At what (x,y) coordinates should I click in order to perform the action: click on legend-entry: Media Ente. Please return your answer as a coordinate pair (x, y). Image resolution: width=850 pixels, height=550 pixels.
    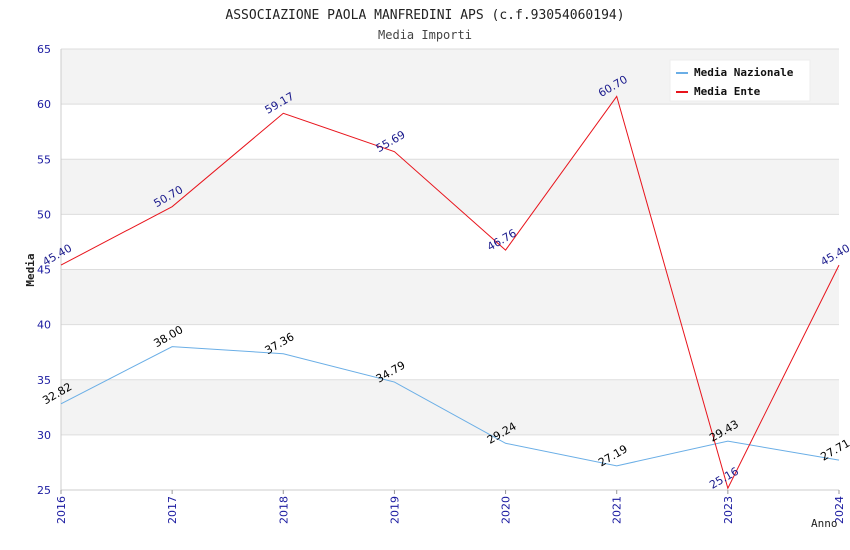
    Looking at the image, I should click on (727, 91).